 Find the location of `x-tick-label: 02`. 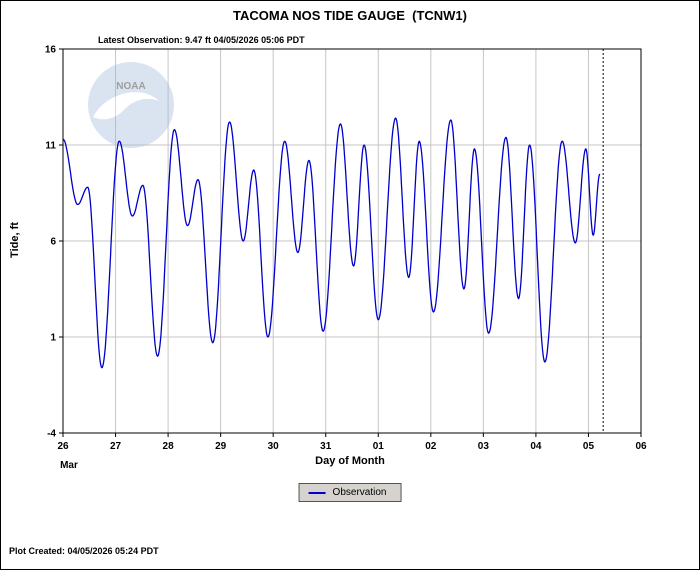

x-tick-label: 02 is located at coordinates (431, 446).